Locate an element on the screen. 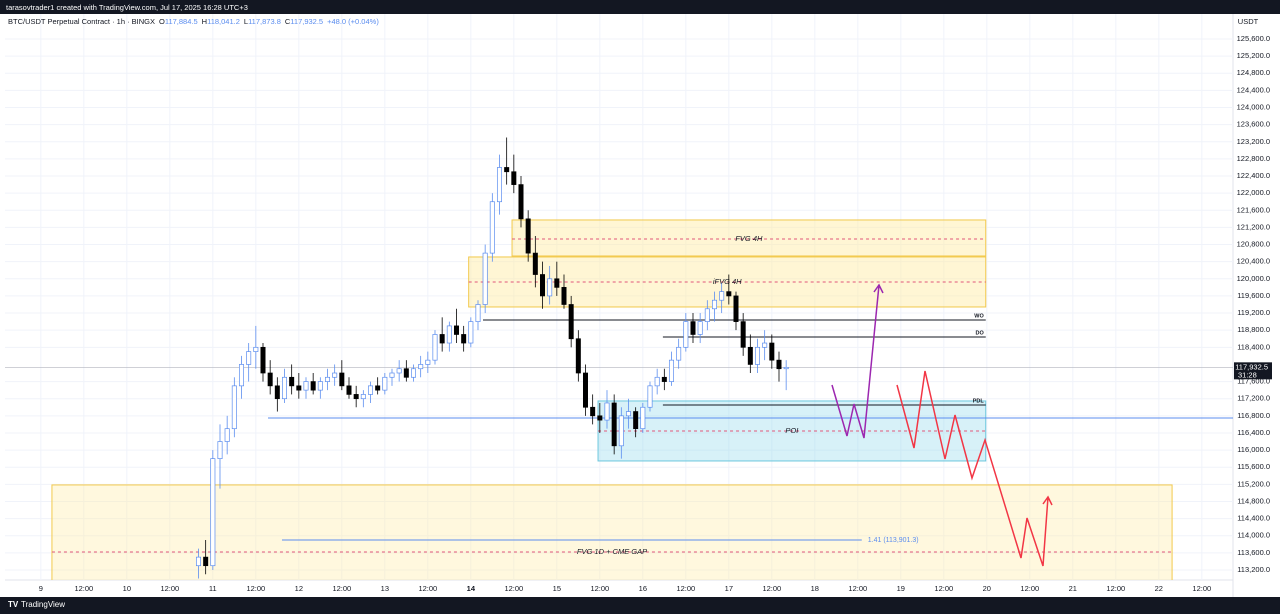  ohlc-value: 118,041.2 is located at coordinates (223, 21).